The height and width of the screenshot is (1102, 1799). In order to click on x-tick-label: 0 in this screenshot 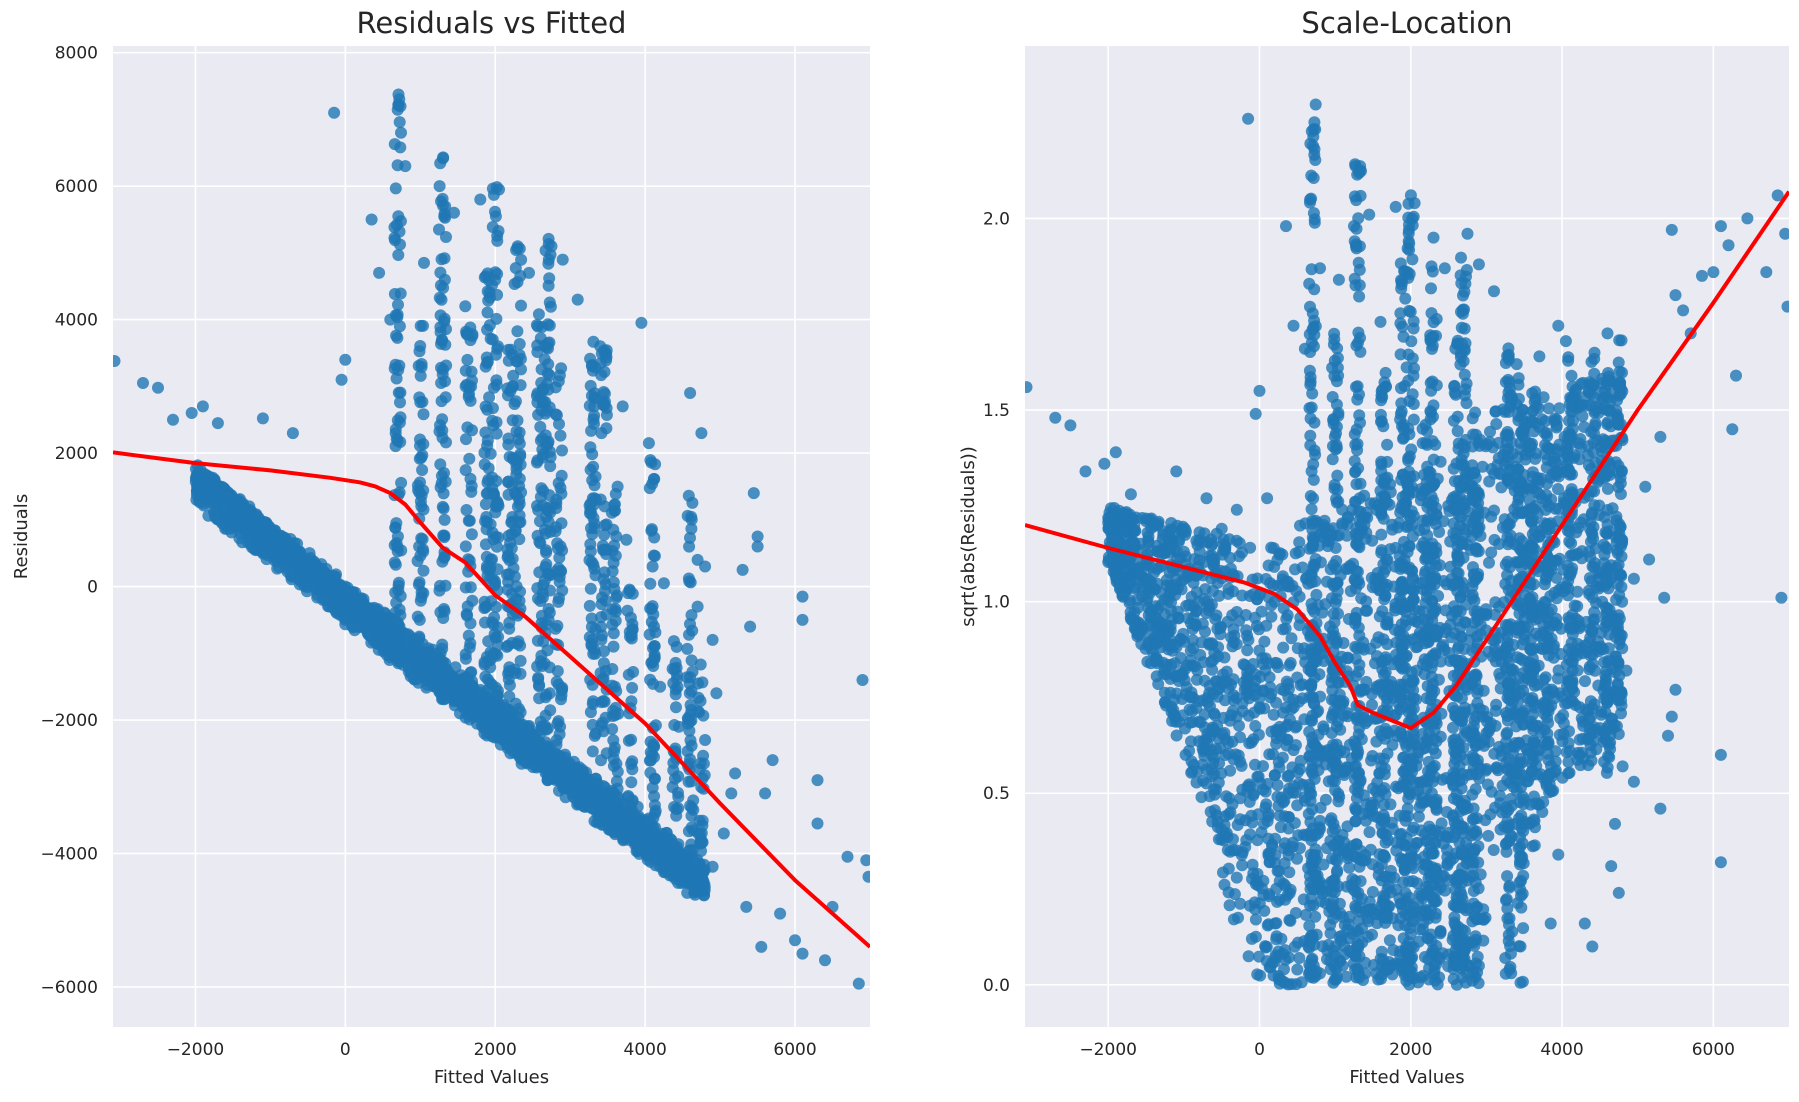, I will do `click(345, 1050)`.